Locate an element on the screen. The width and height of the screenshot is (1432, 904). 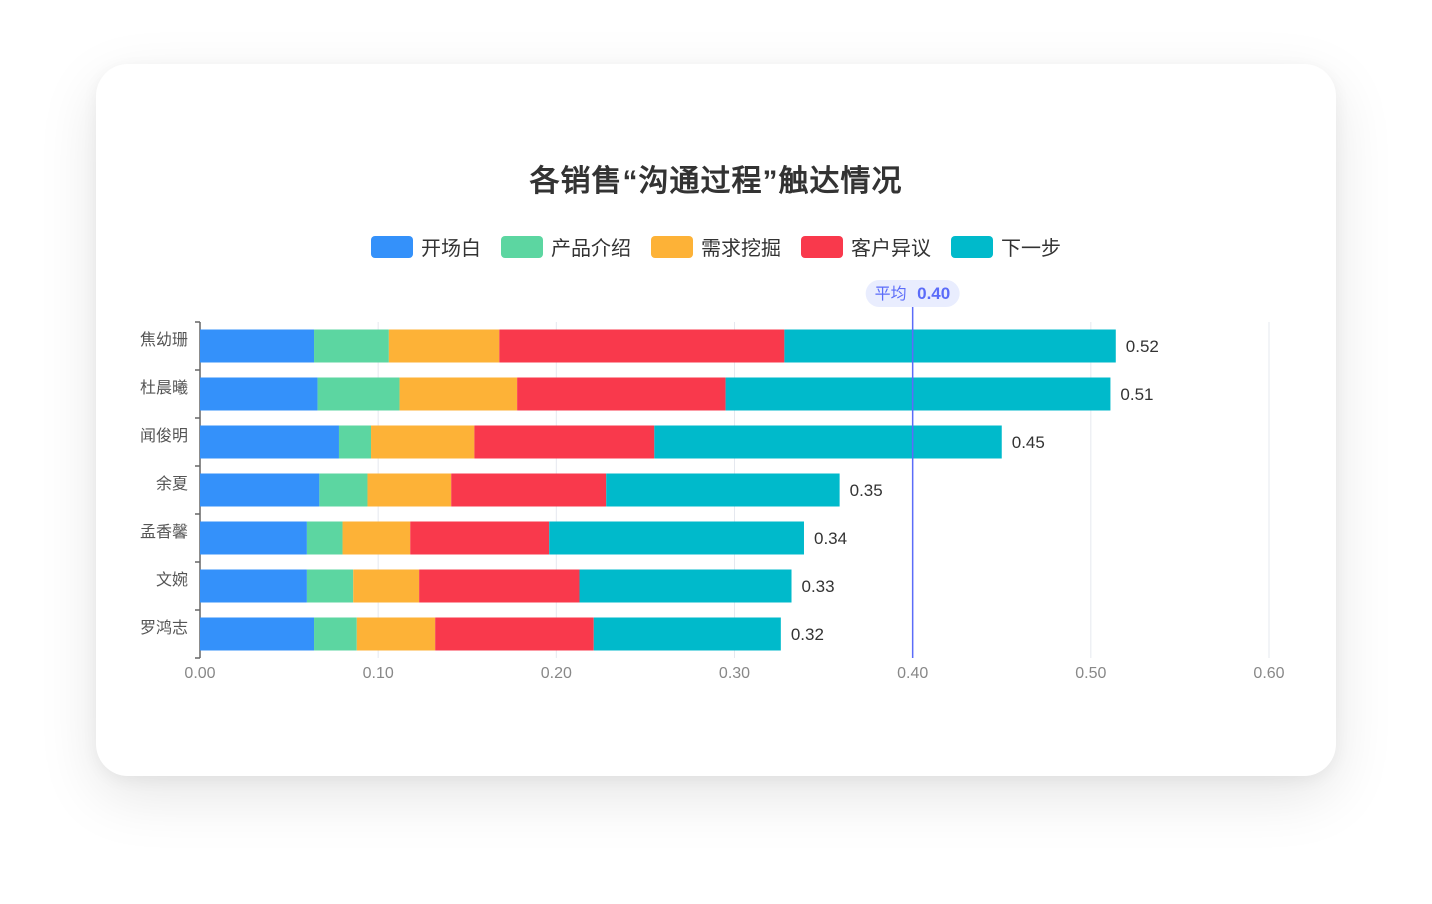
average-badge is located at coordinates (912, 293).